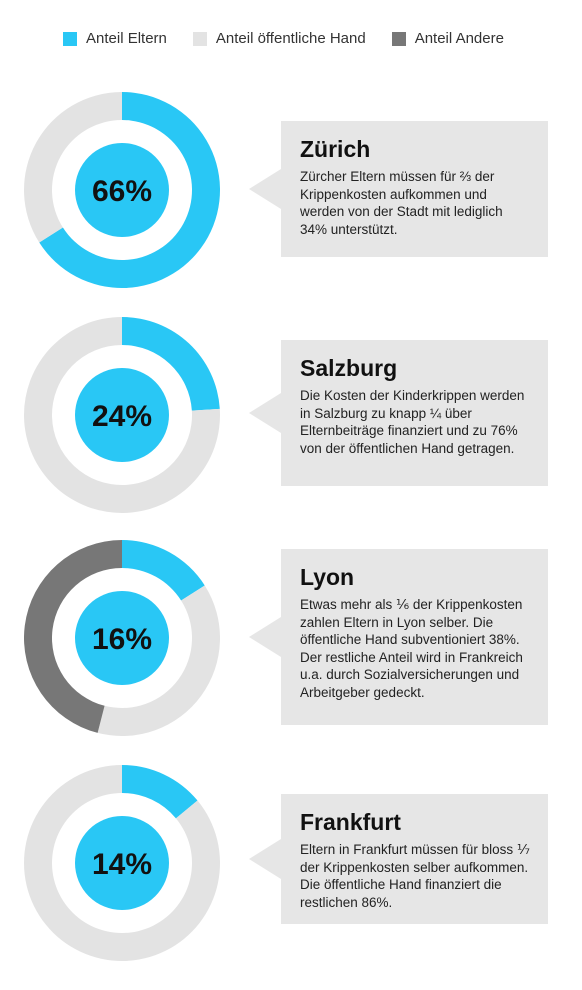 This screenshot has width=582, height=990. I want to click on legend-label-andere: Anteil Andere, so click(459, 38).